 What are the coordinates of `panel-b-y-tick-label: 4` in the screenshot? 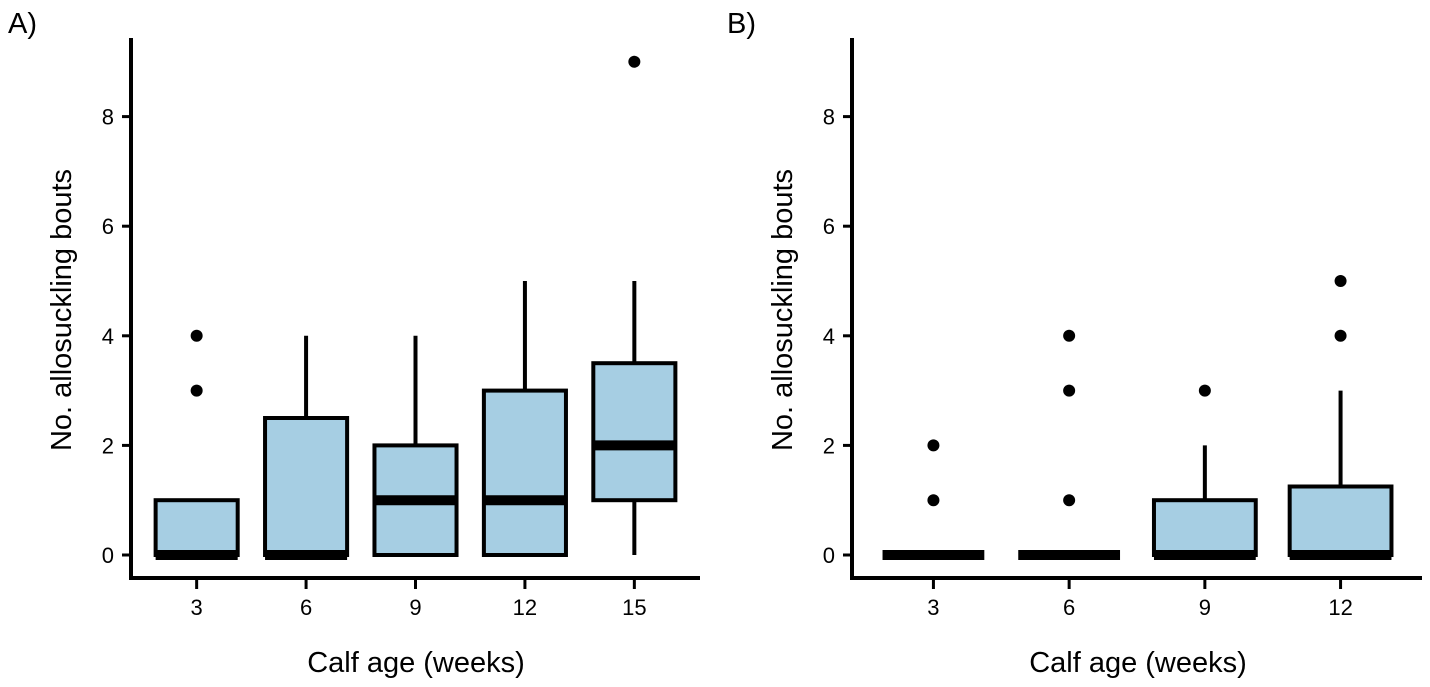 It's located at (829, 336).